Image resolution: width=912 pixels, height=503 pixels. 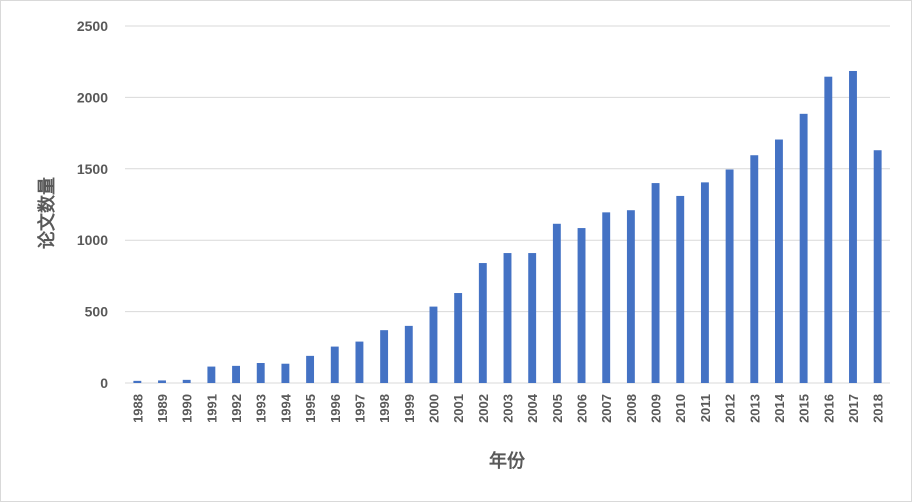 What do you see at coordinates (186, 381) in the screenshot?
I see `bar-1990` at bounding box center [186, 381].